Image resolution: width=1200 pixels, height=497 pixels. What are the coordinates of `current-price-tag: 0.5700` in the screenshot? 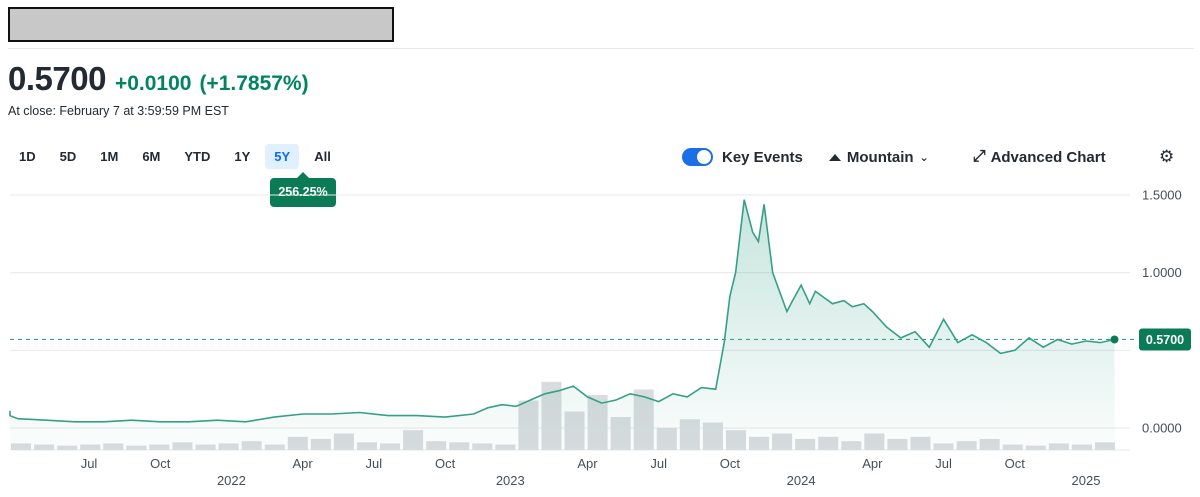 It's located at (1165, 339).